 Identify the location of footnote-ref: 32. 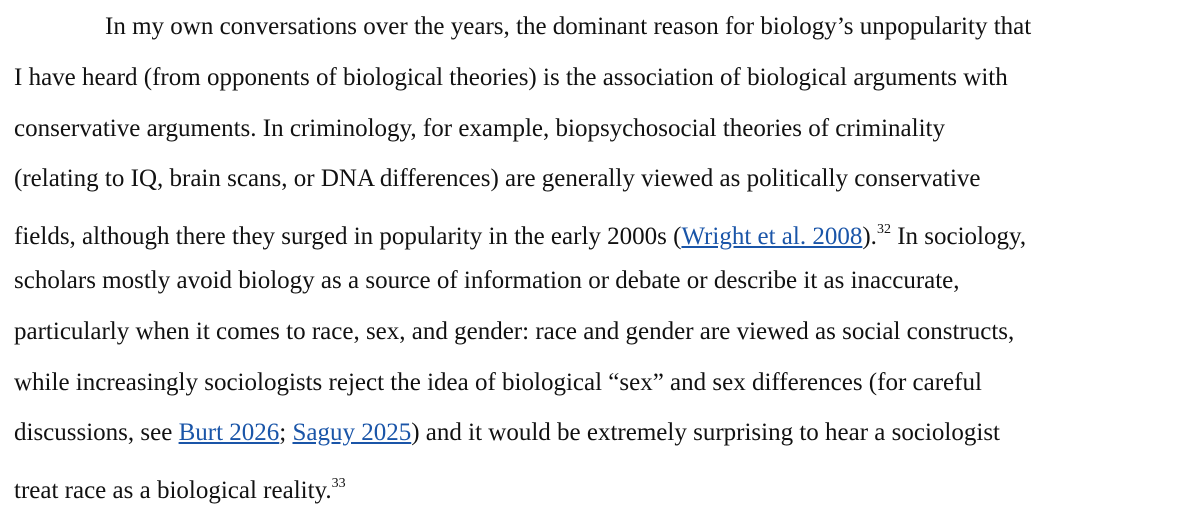
(883, 230).